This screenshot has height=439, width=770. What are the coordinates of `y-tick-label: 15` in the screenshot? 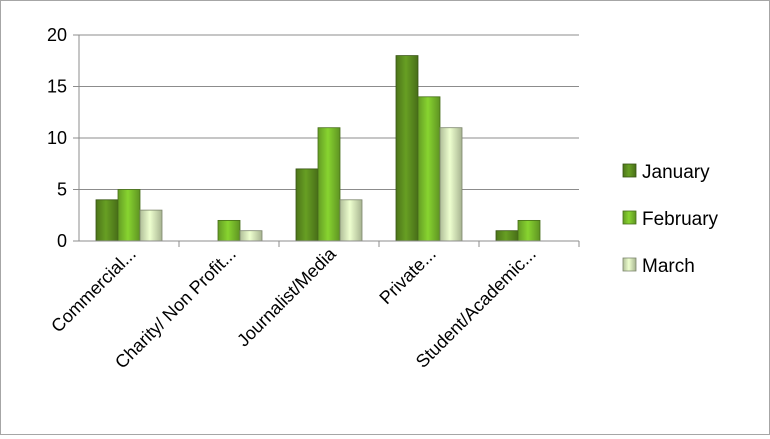 It's located at (57, 87).